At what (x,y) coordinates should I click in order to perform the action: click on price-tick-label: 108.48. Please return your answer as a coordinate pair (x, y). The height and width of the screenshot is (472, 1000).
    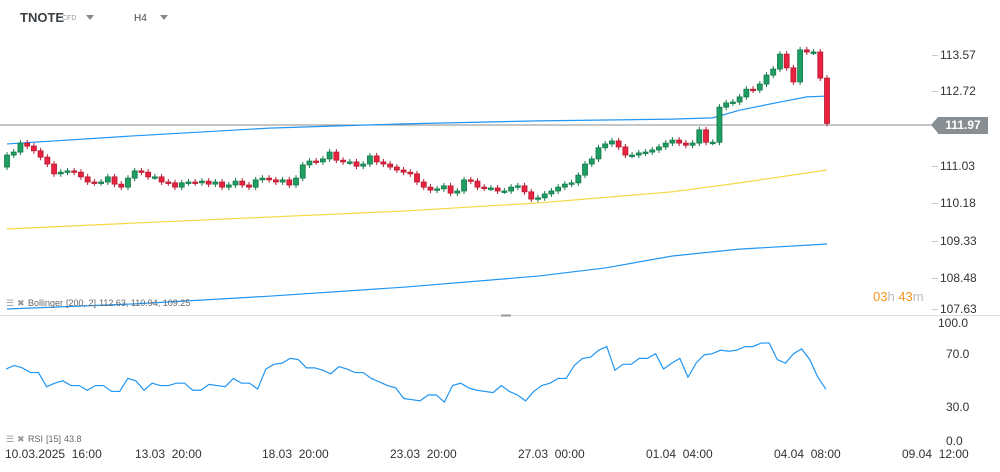
    Looking at the image, I should click on (958, 278).